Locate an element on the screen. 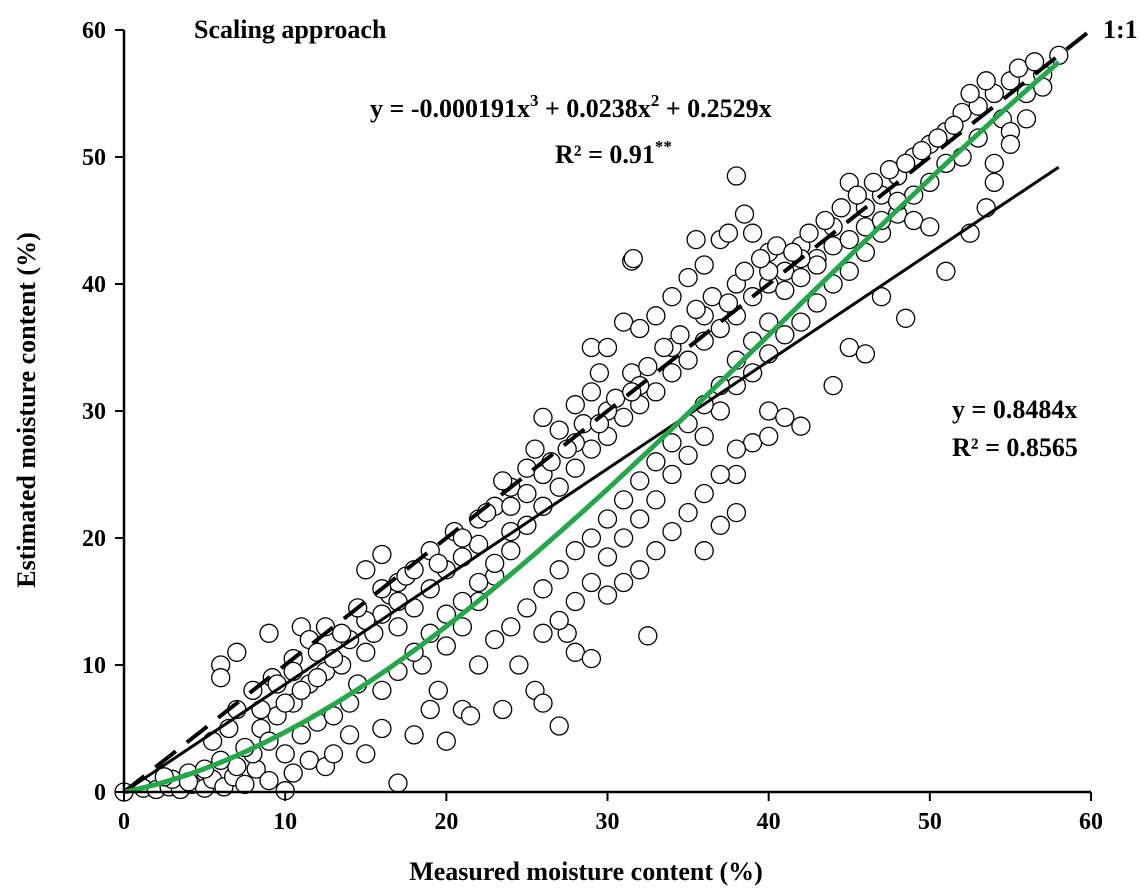  y-tick-label: 50 is located at coordinates (94, 158).